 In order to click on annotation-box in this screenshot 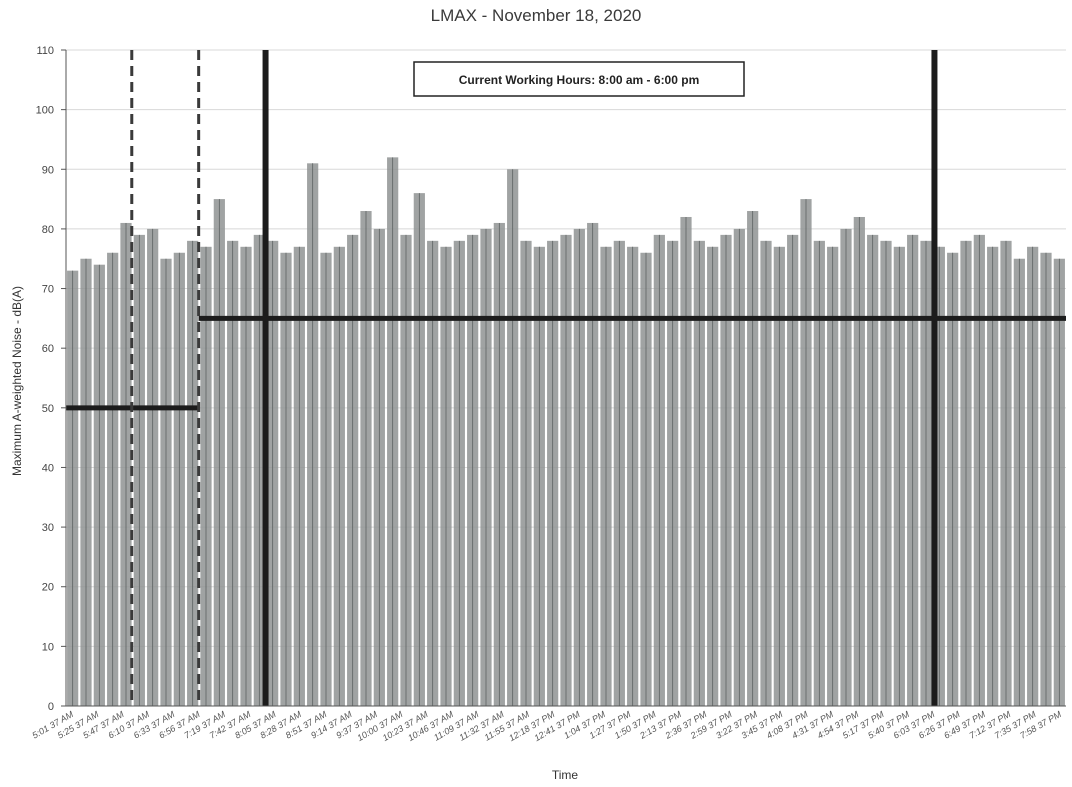, I will do `click(579, 79)`.